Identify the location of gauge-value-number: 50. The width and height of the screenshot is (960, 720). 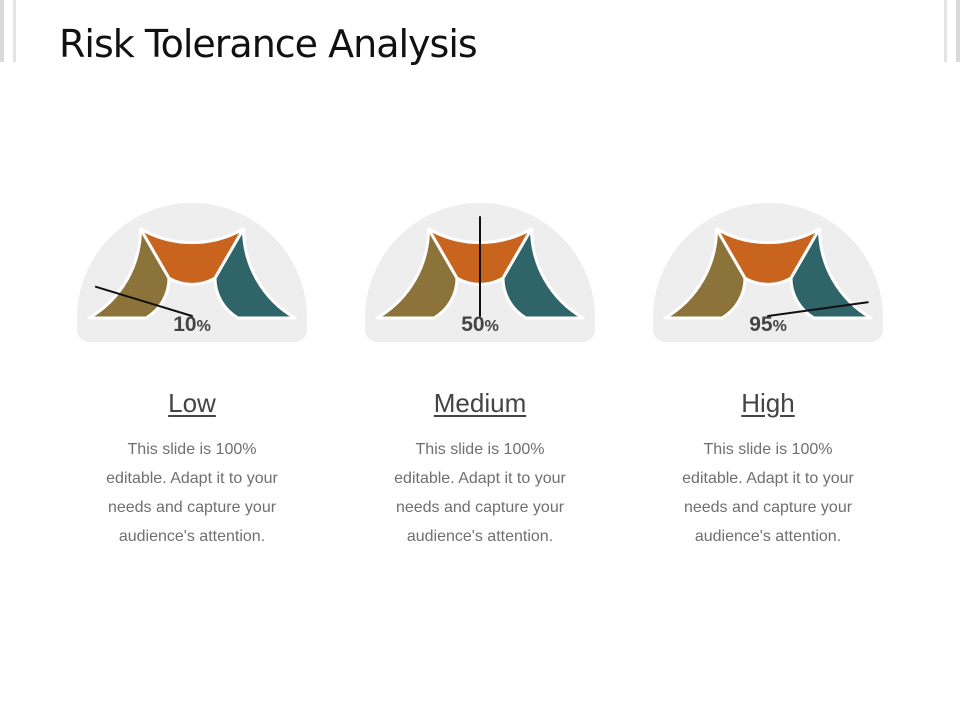
(472, 324).